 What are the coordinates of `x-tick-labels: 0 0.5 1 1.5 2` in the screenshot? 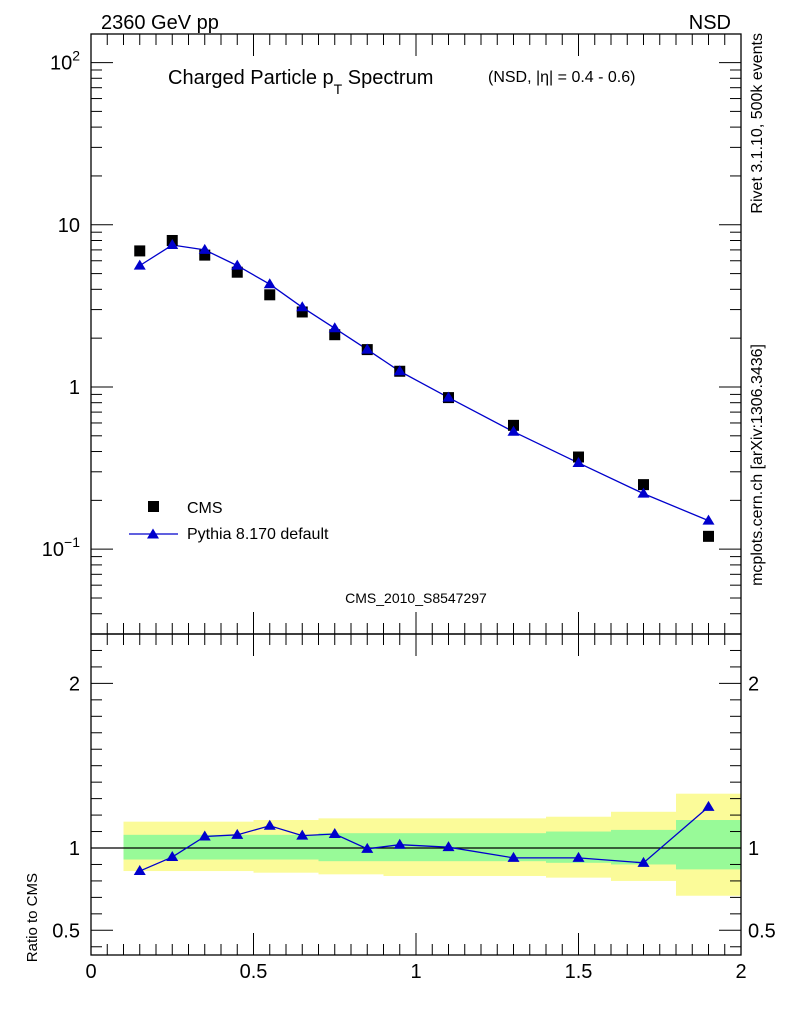 It's located at (415, 972).